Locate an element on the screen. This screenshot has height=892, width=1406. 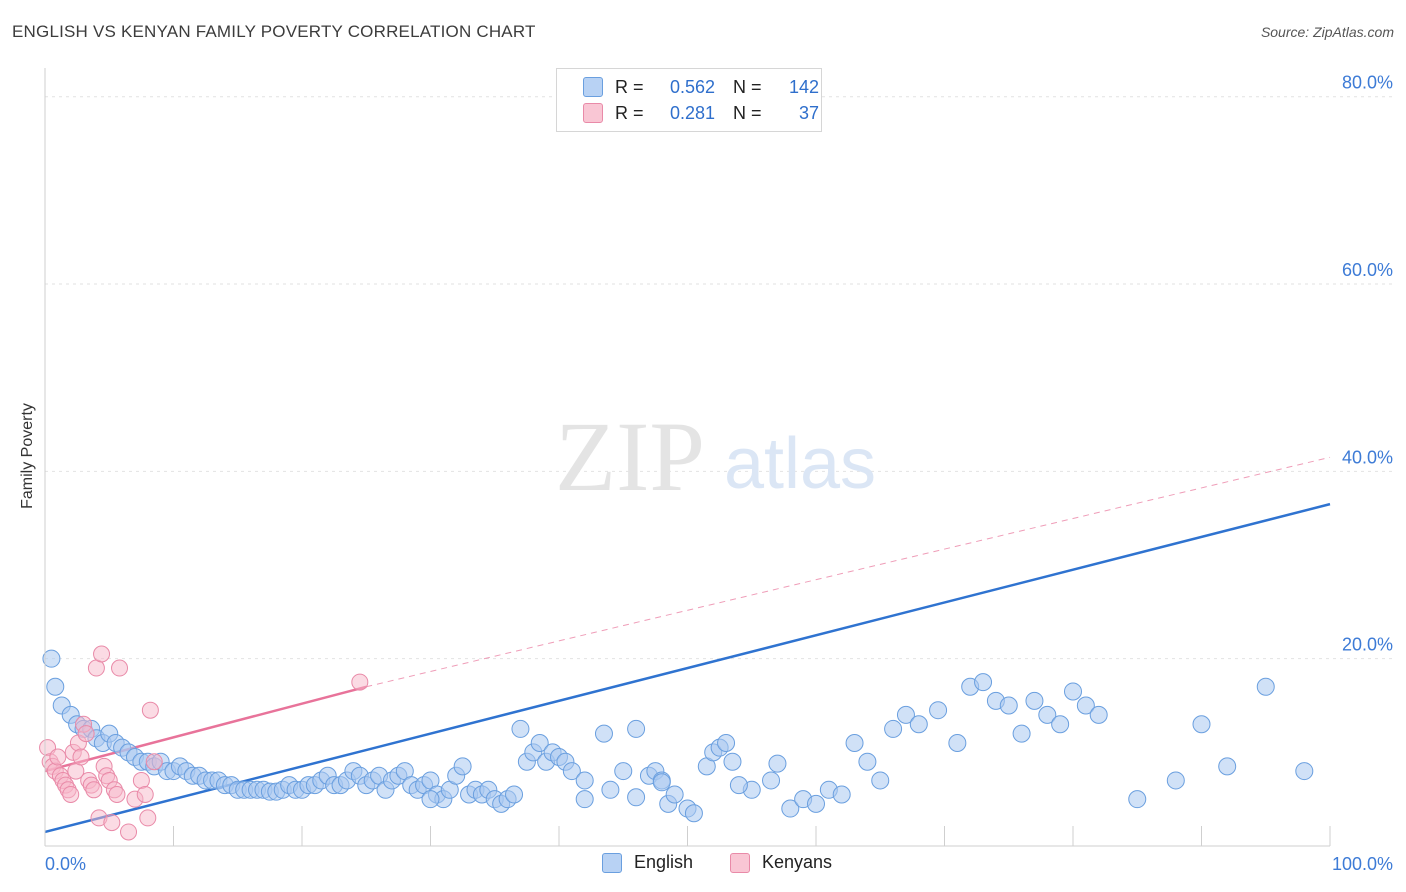
kenyan-trend-line is located at coordinates (205, 729).